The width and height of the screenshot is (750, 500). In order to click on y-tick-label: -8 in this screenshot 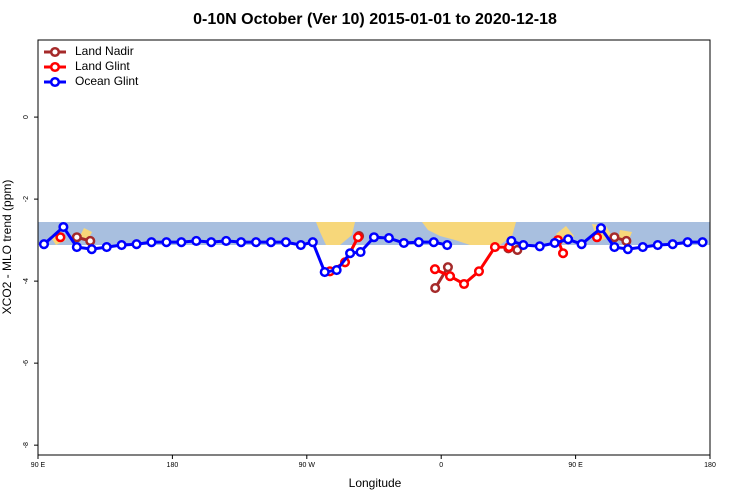, I will do `click(26, 445)`.